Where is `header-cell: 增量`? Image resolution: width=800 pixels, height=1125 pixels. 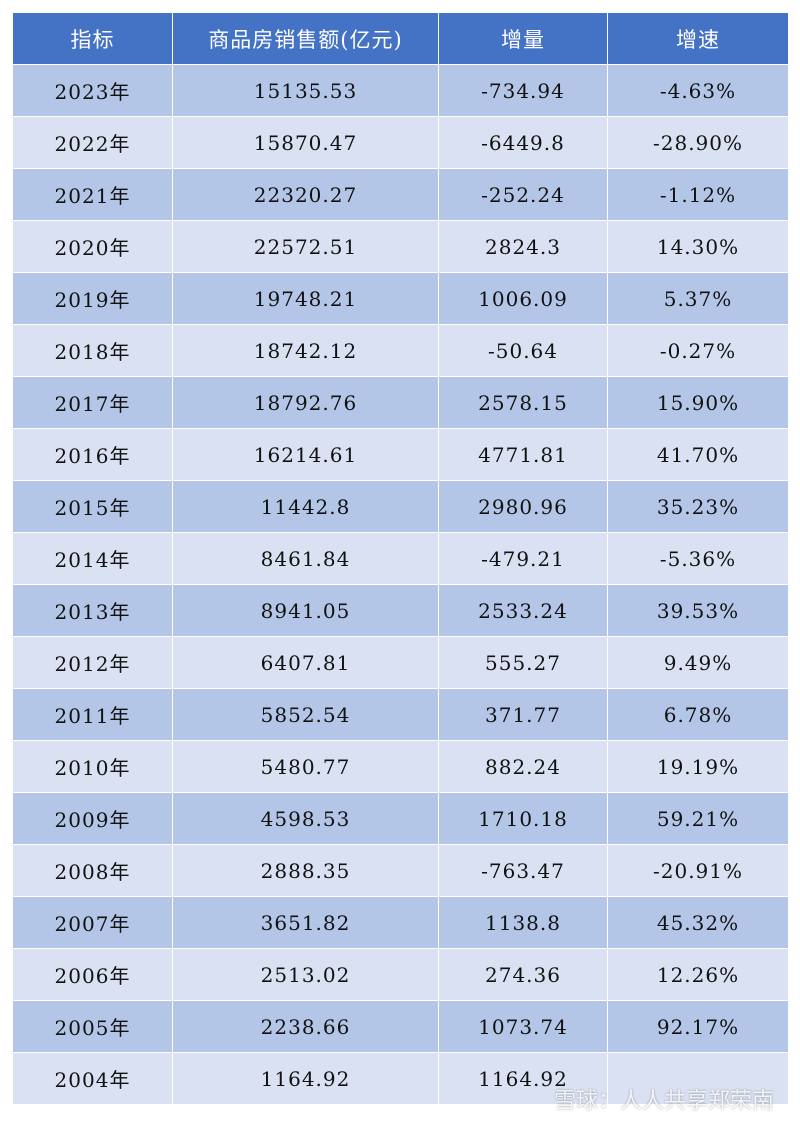
header-cell: 增量 is located at coordinates (523, 38).